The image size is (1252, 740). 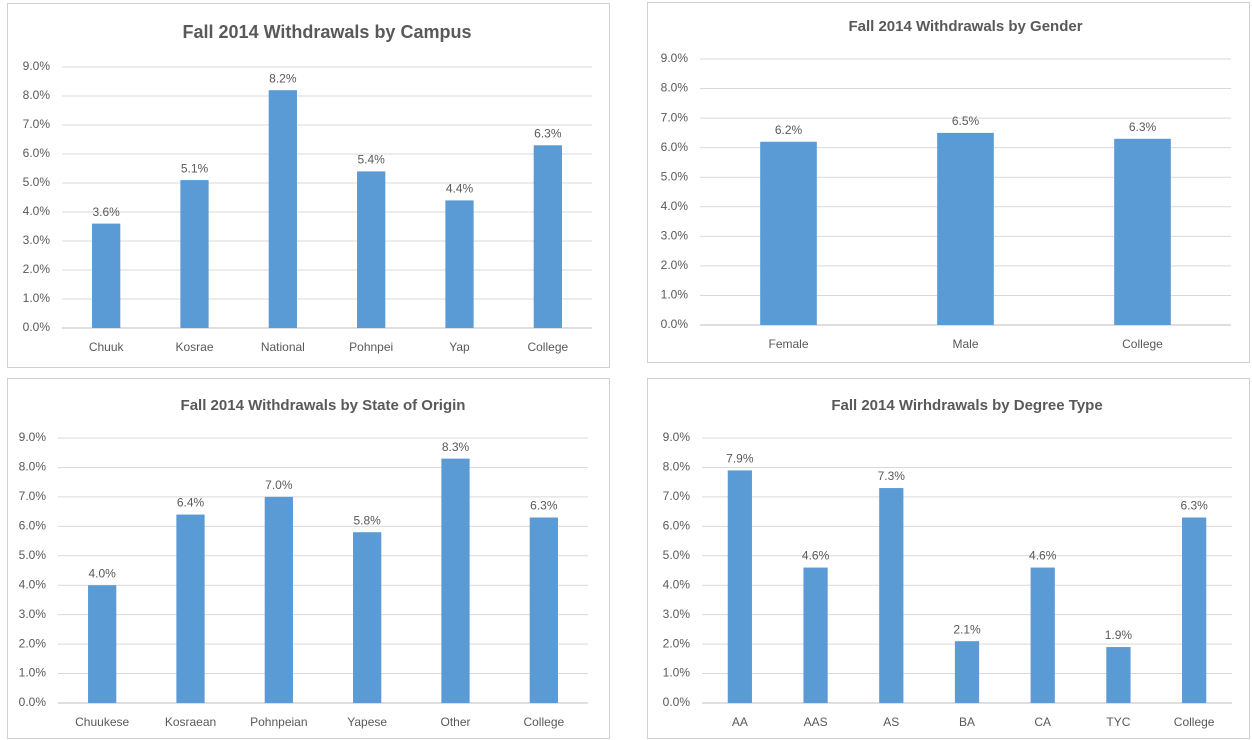 What do you see at coordinates (966, 405) in the screenshot?
I see `chart-title: Fall 2014 Wirhdrawals by Degree Type` at bounding box center [966, 405].